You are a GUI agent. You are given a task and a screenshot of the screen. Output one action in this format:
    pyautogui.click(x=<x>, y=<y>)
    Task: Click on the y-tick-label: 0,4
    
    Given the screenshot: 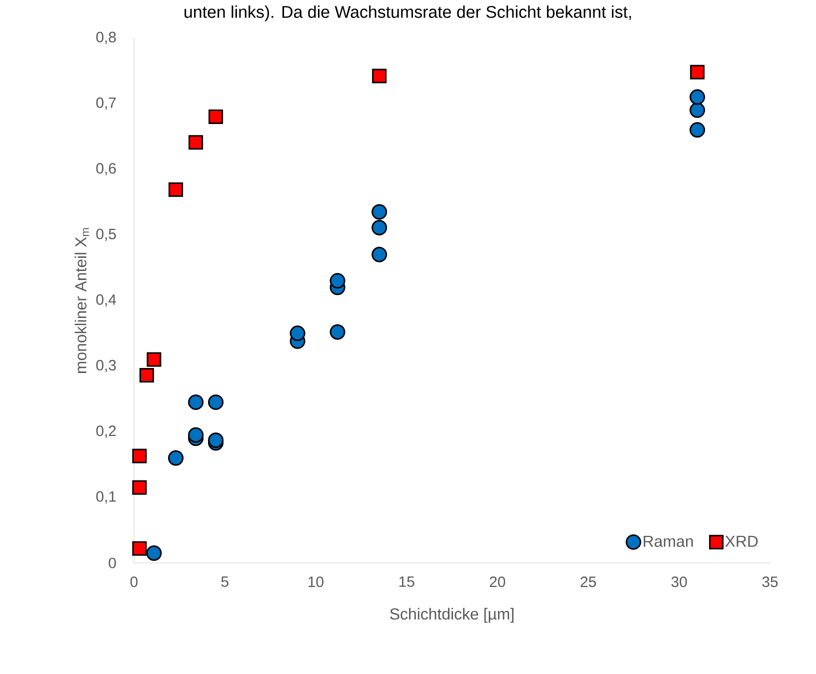 What is the action you would take?
    pyautogui.click(x=106, y=300)
    